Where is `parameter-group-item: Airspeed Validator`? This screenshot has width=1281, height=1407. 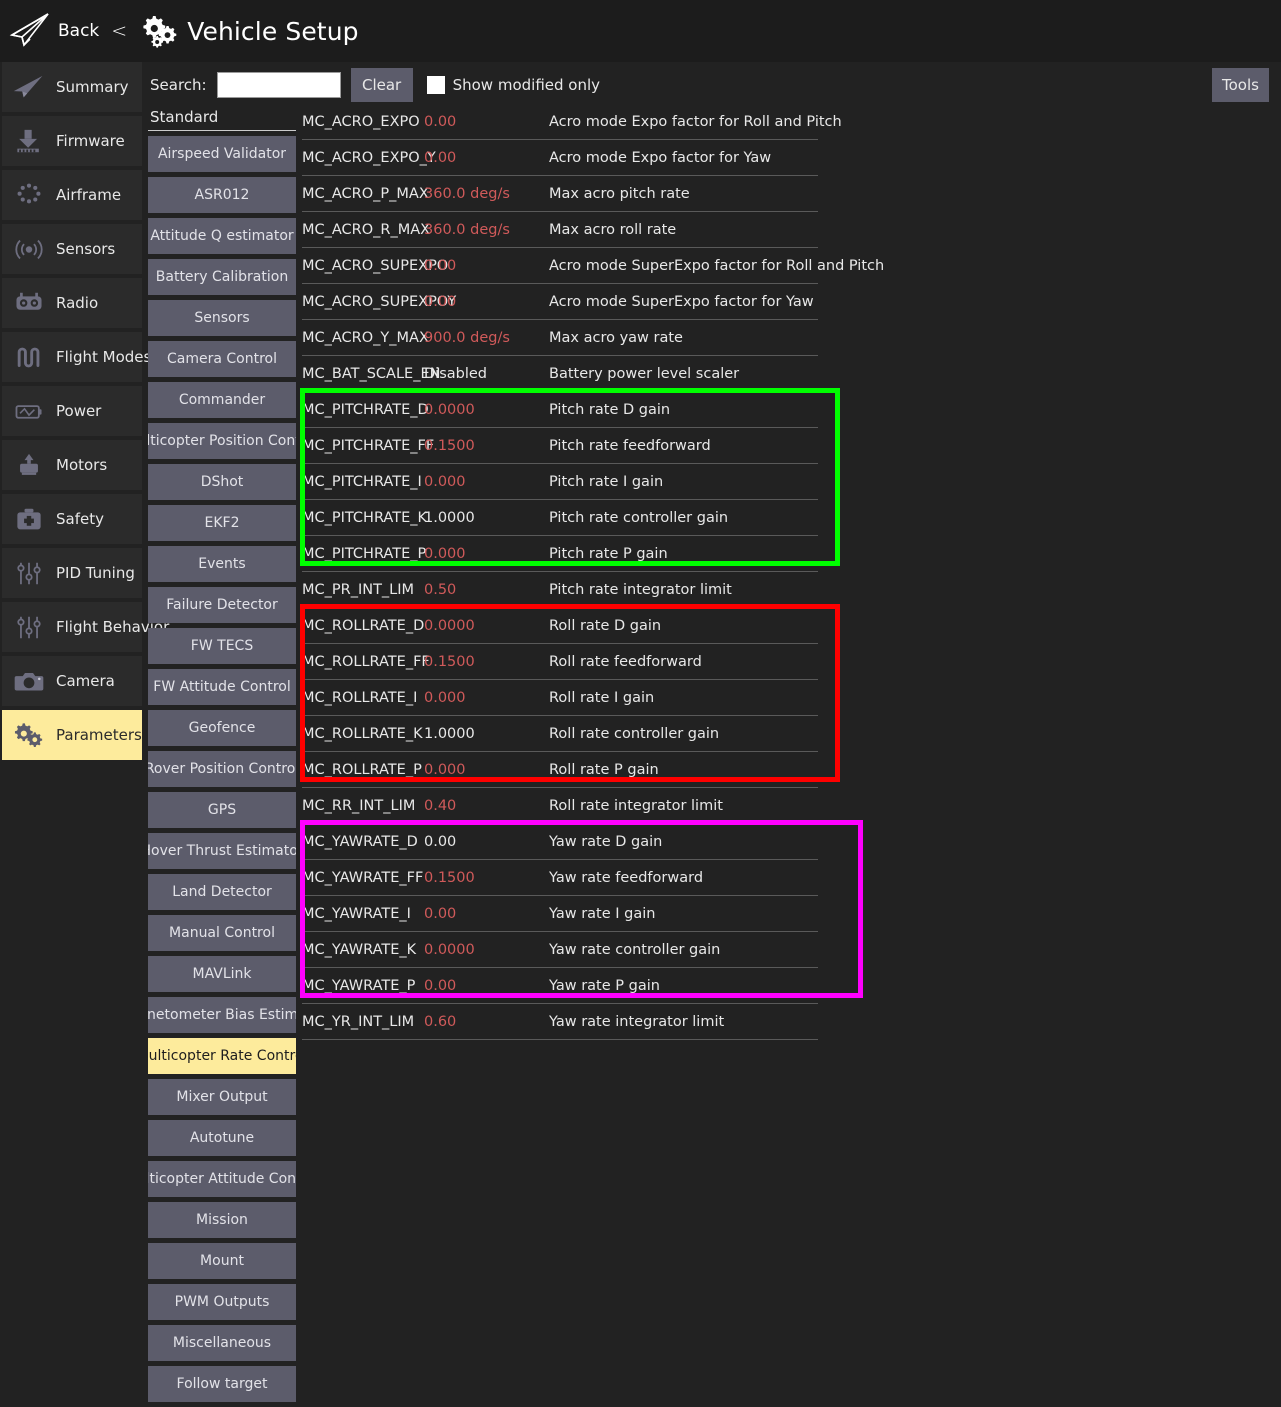
parameter-group-item: Airspeed Validator is located at coordinates (222, 154).